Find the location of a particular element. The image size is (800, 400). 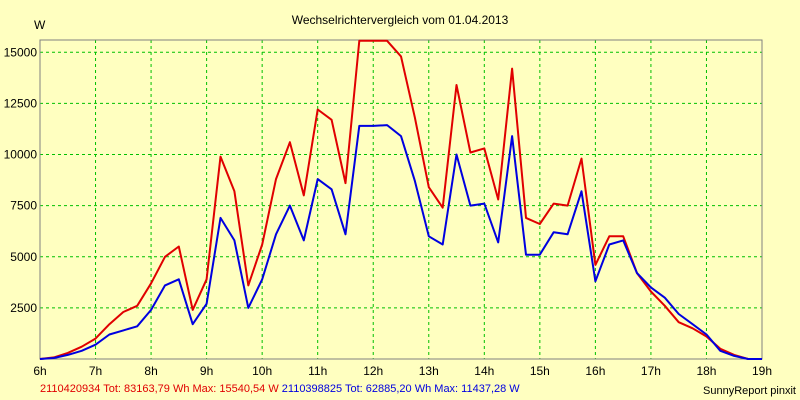

x-tick-label: 18h is located at coordinates (706, 371).